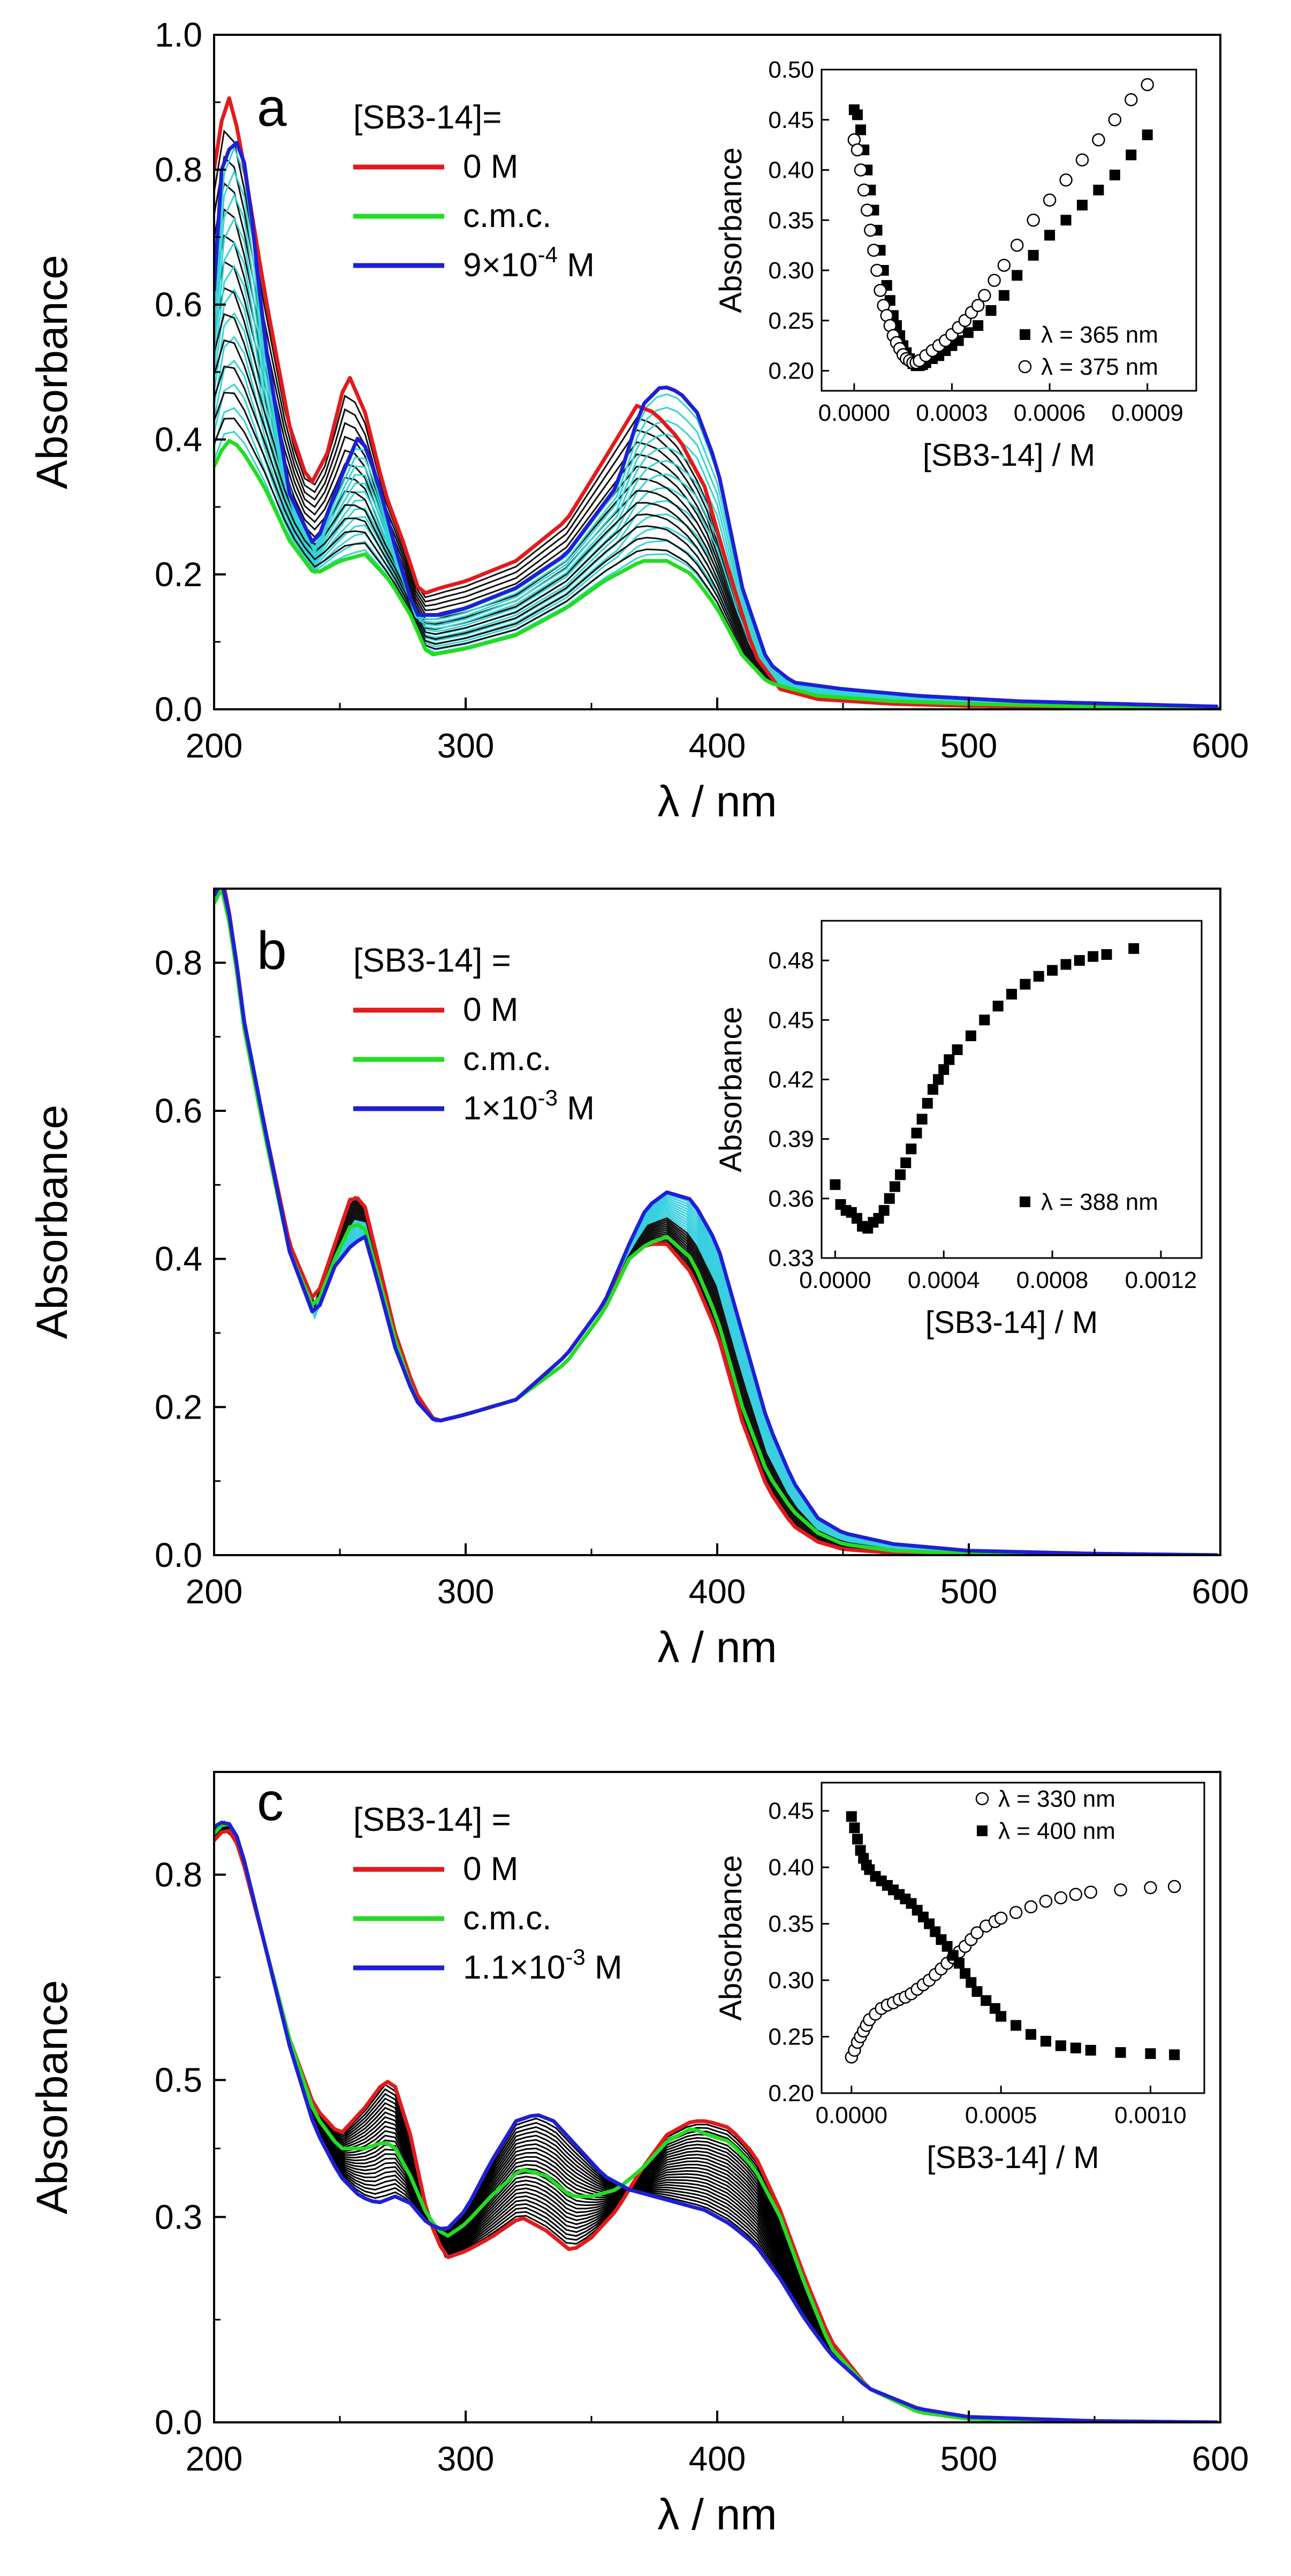 The image size is (1291, 2576). I want to click on panel-label: c, so click(270, 1802).